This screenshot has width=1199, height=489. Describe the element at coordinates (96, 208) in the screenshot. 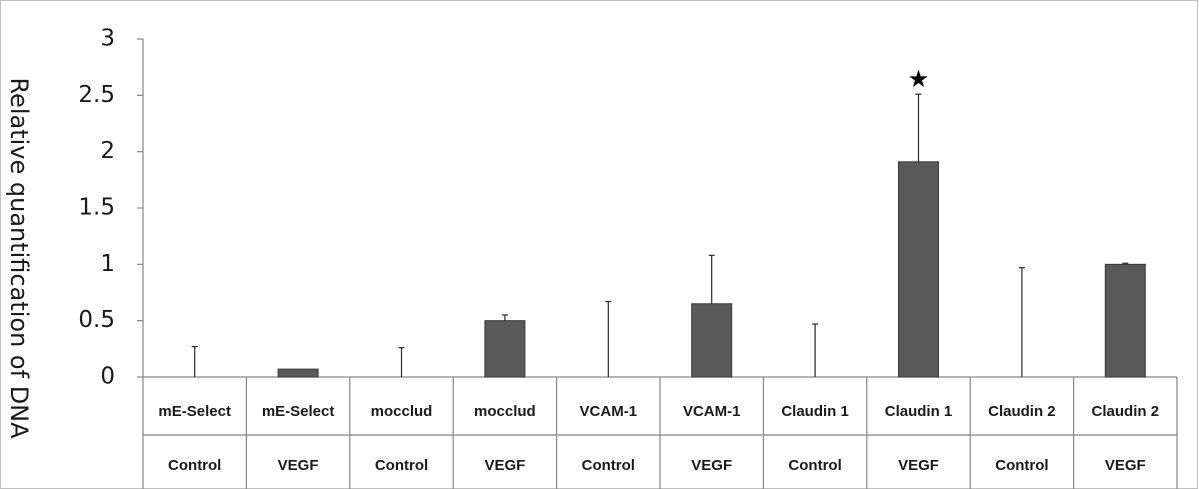

I see `y-tick-label: 1.5` at that location.